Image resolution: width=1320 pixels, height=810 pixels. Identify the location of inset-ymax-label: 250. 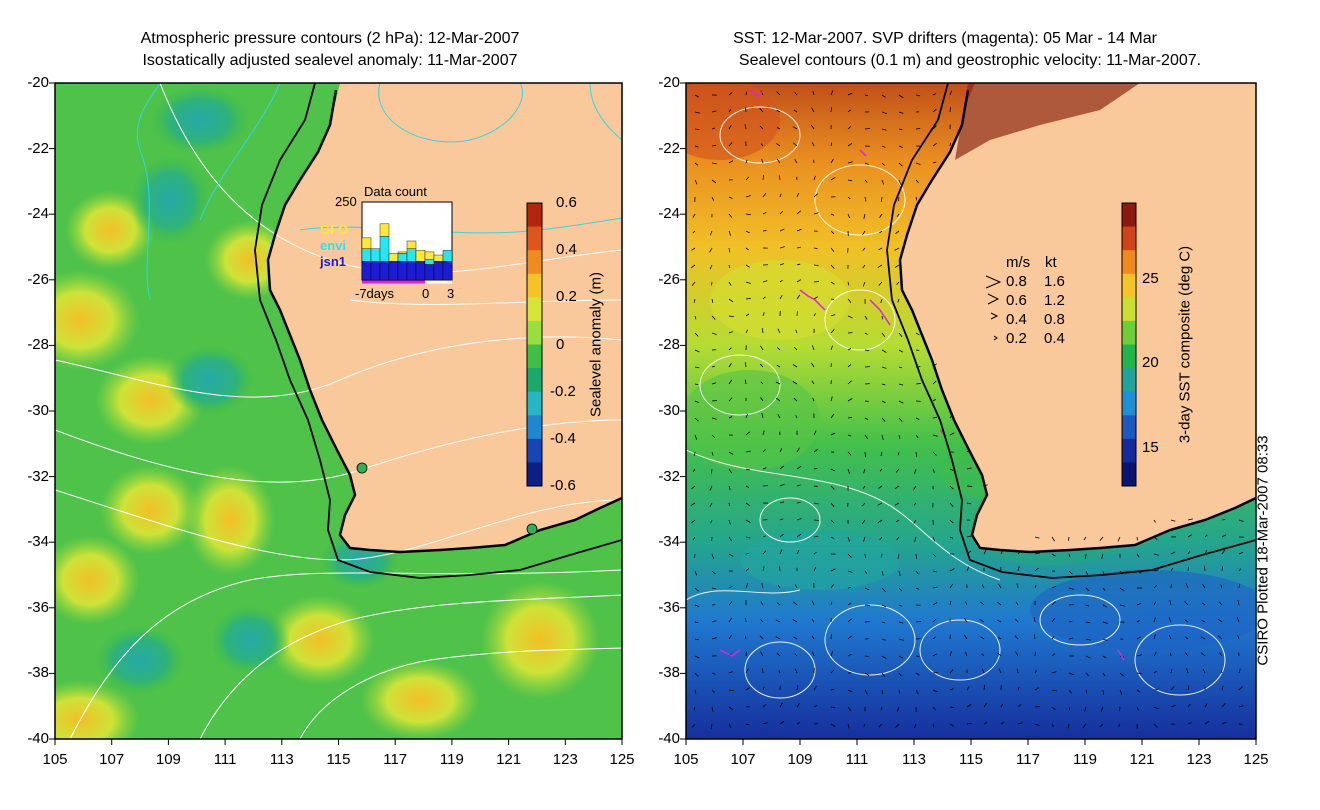
(346, 201).